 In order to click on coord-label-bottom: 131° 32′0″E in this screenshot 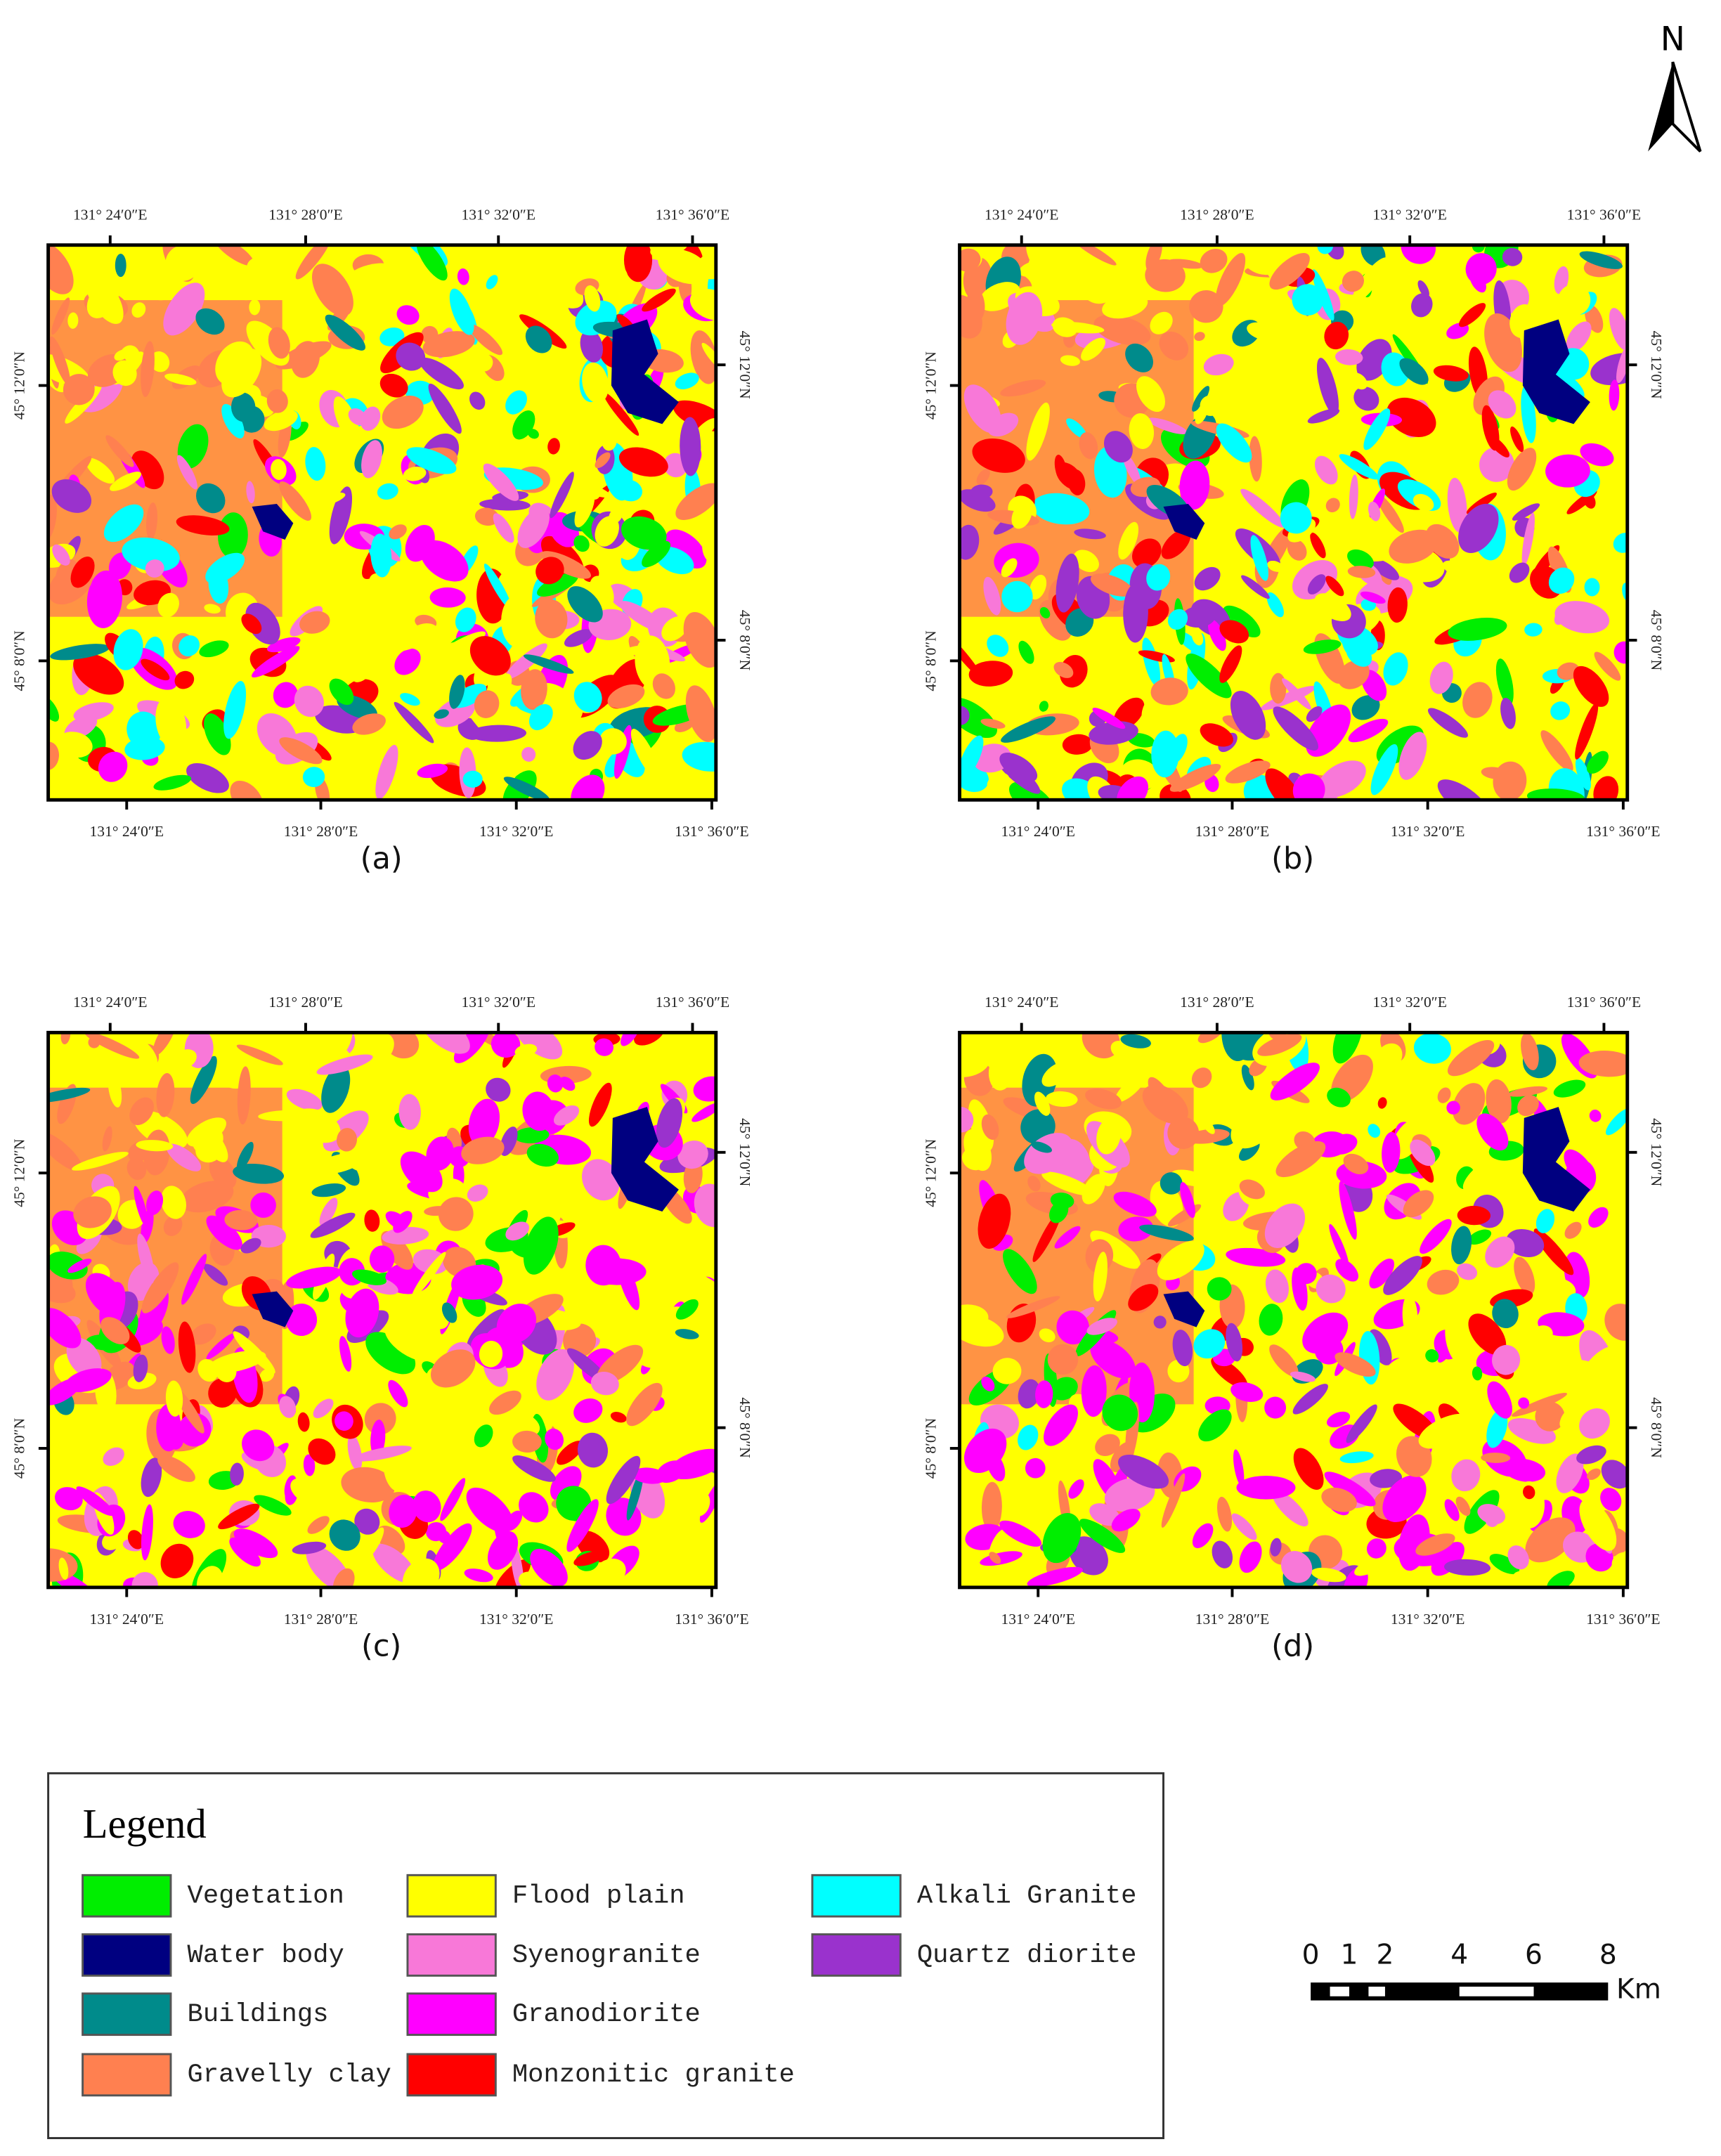, I will do `click(516, 1619)`.